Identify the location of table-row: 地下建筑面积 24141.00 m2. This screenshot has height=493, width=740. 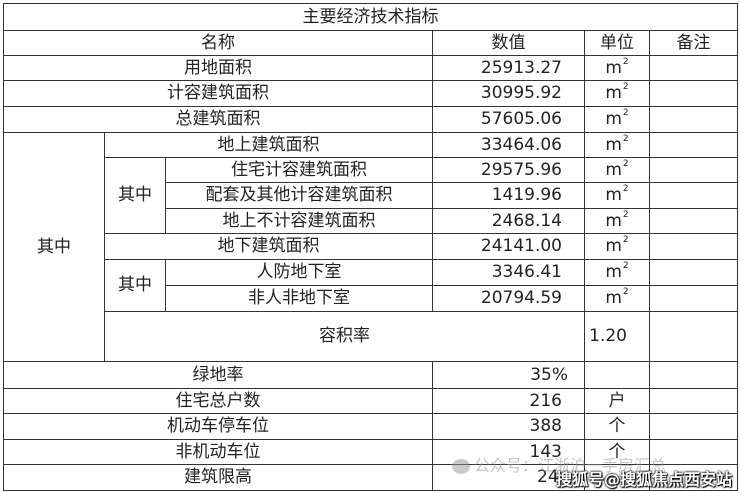
(371, 246).